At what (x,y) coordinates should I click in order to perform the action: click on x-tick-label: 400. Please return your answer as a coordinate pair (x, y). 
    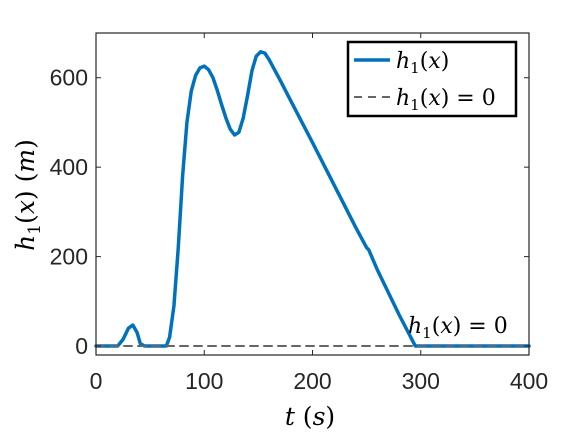
    Looking at the image, I should click on (529, 381).